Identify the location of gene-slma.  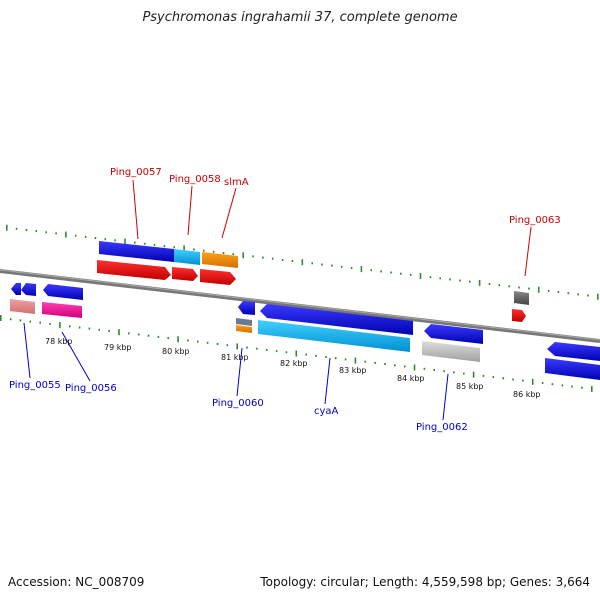
(218, 277).